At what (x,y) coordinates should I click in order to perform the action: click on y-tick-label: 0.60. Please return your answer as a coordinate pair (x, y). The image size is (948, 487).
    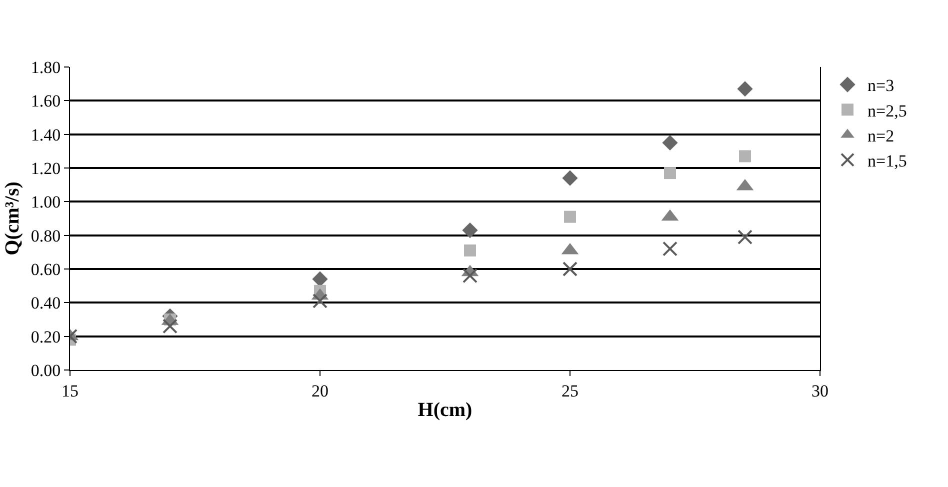
    Looking at the image, I should click on (45, 269).